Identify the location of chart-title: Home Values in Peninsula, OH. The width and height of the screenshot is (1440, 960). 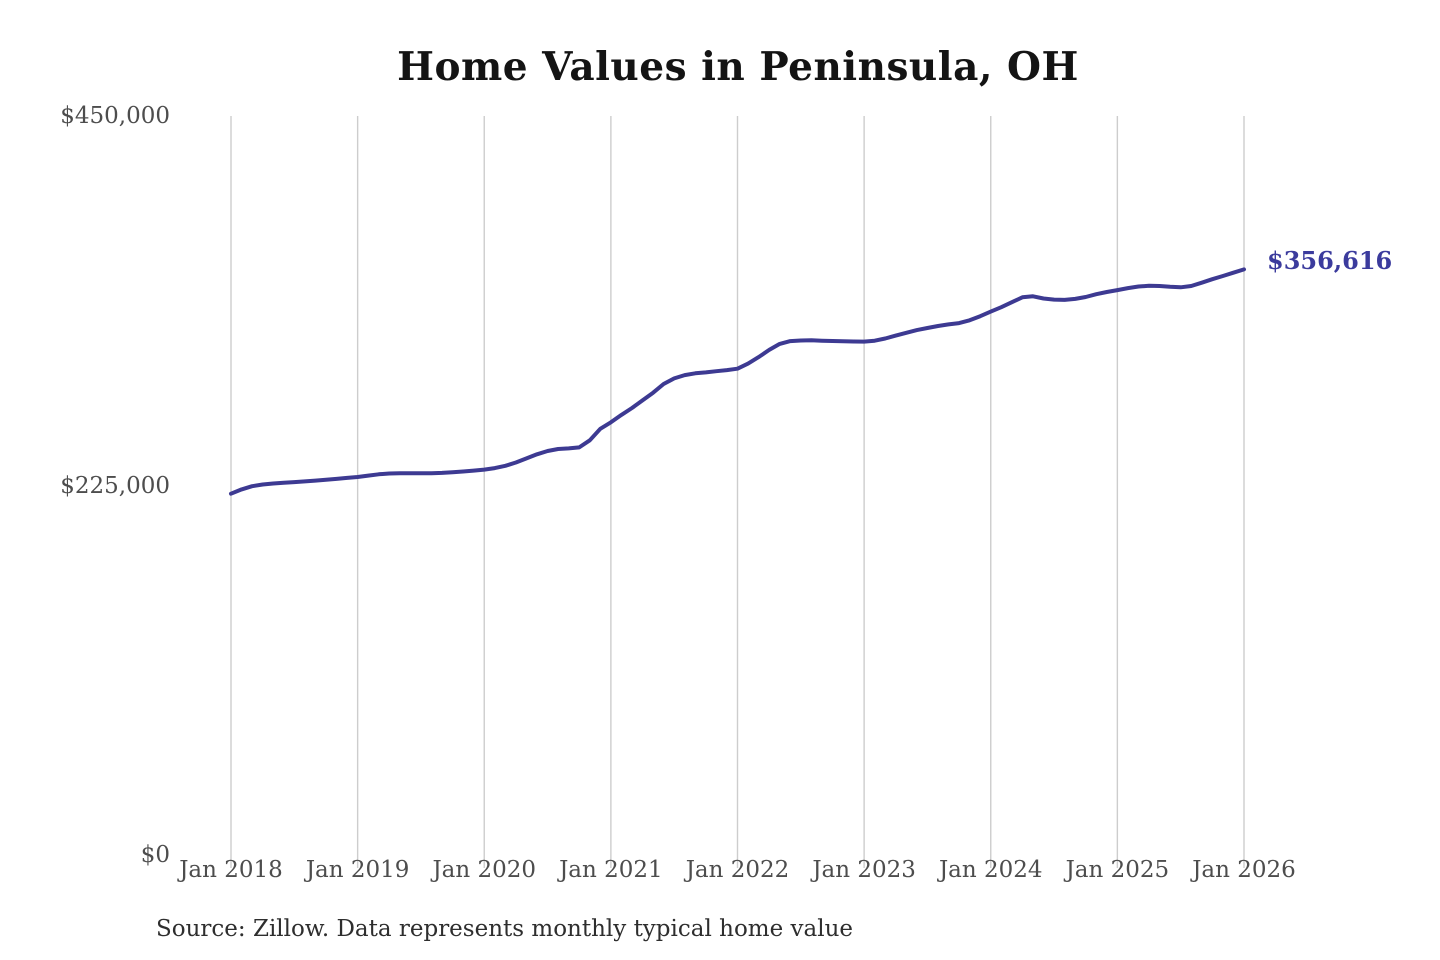
(738, 67).